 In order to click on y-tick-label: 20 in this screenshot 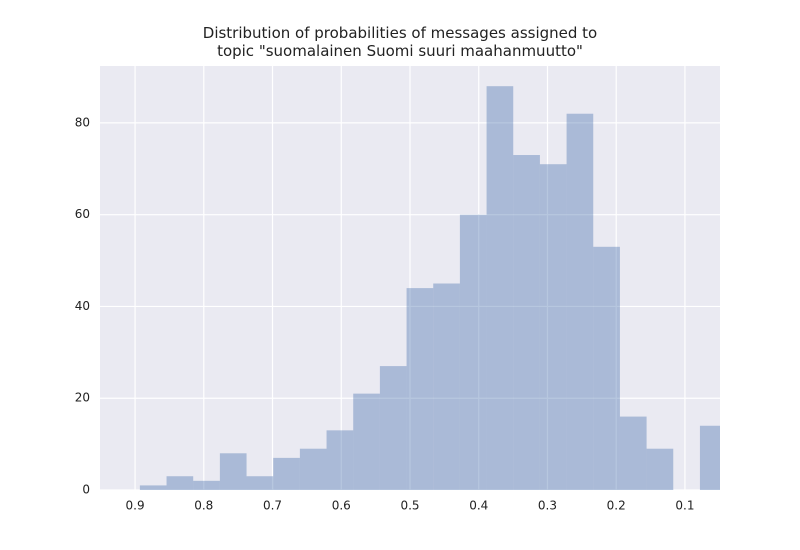, I will do `click(82, 398)`.